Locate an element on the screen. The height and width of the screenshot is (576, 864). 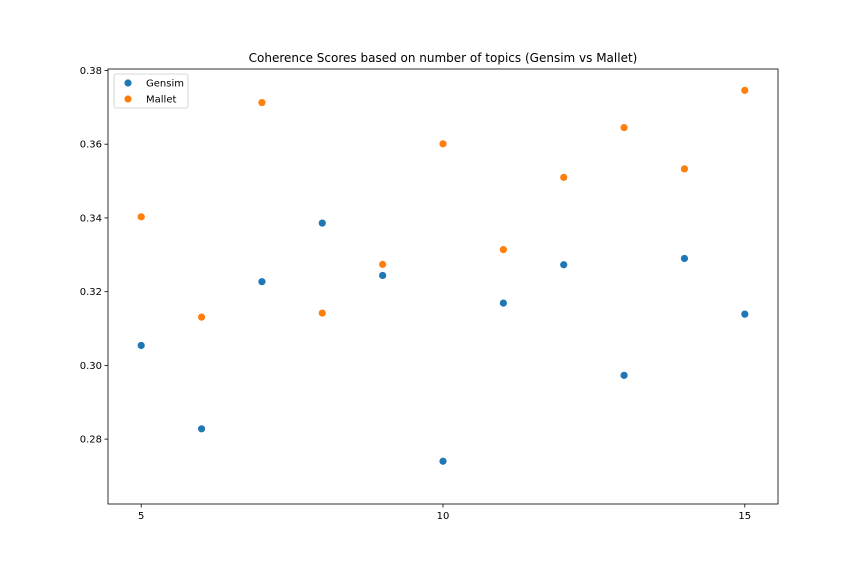
legend-marker-mallet is located at coordinates (128, 99).